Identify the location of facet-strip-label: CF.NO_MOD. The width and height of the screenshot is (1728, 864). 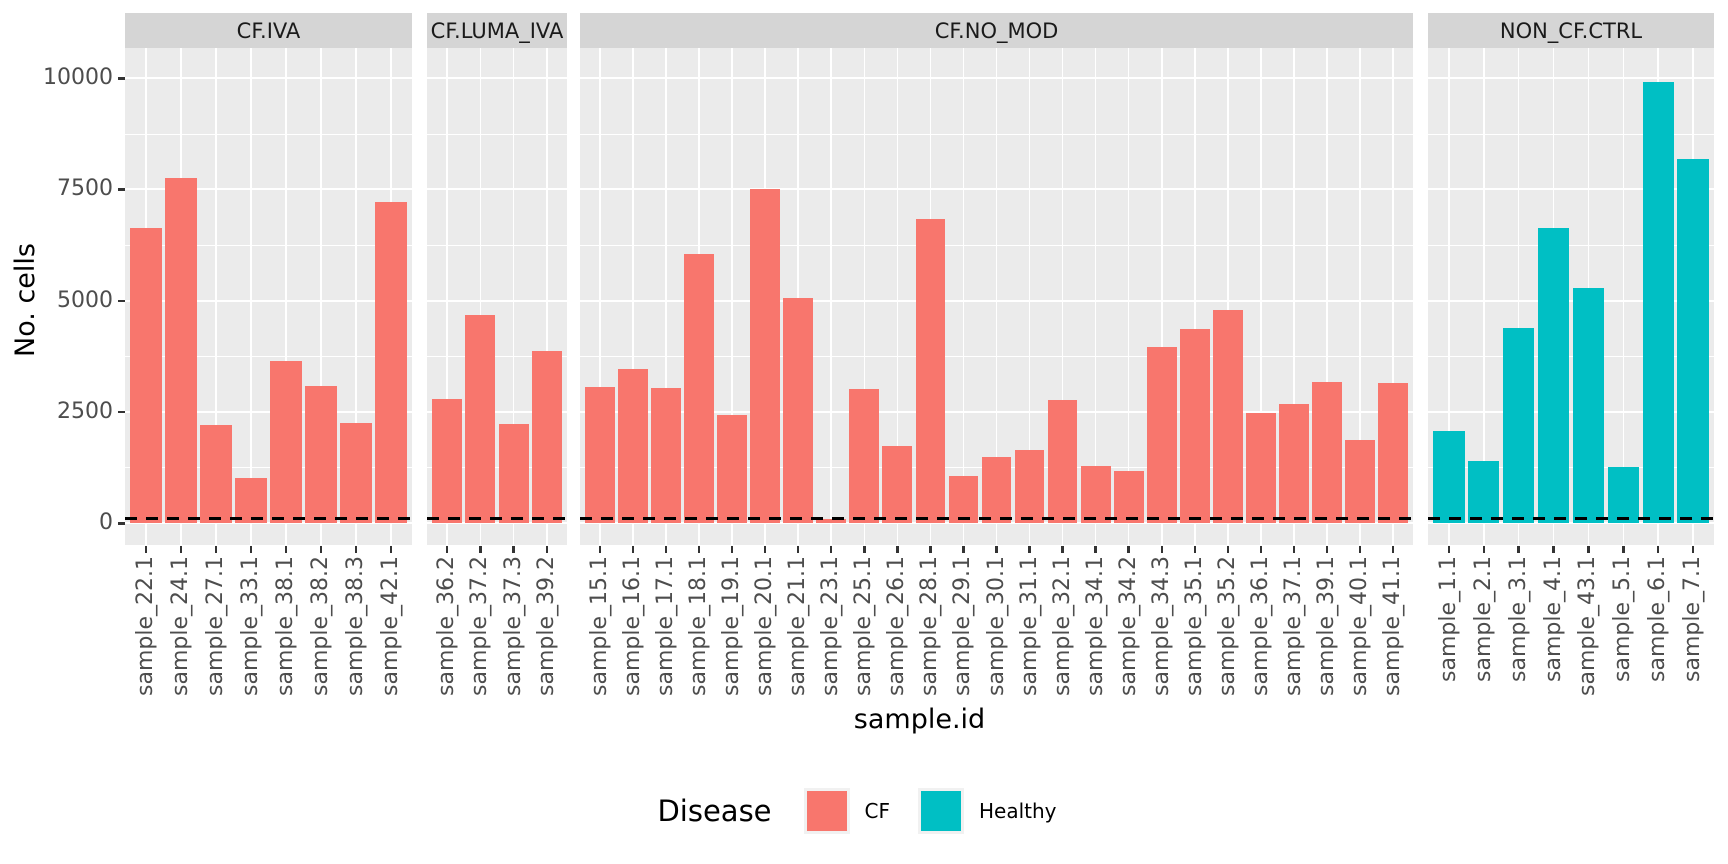
(996, 30).